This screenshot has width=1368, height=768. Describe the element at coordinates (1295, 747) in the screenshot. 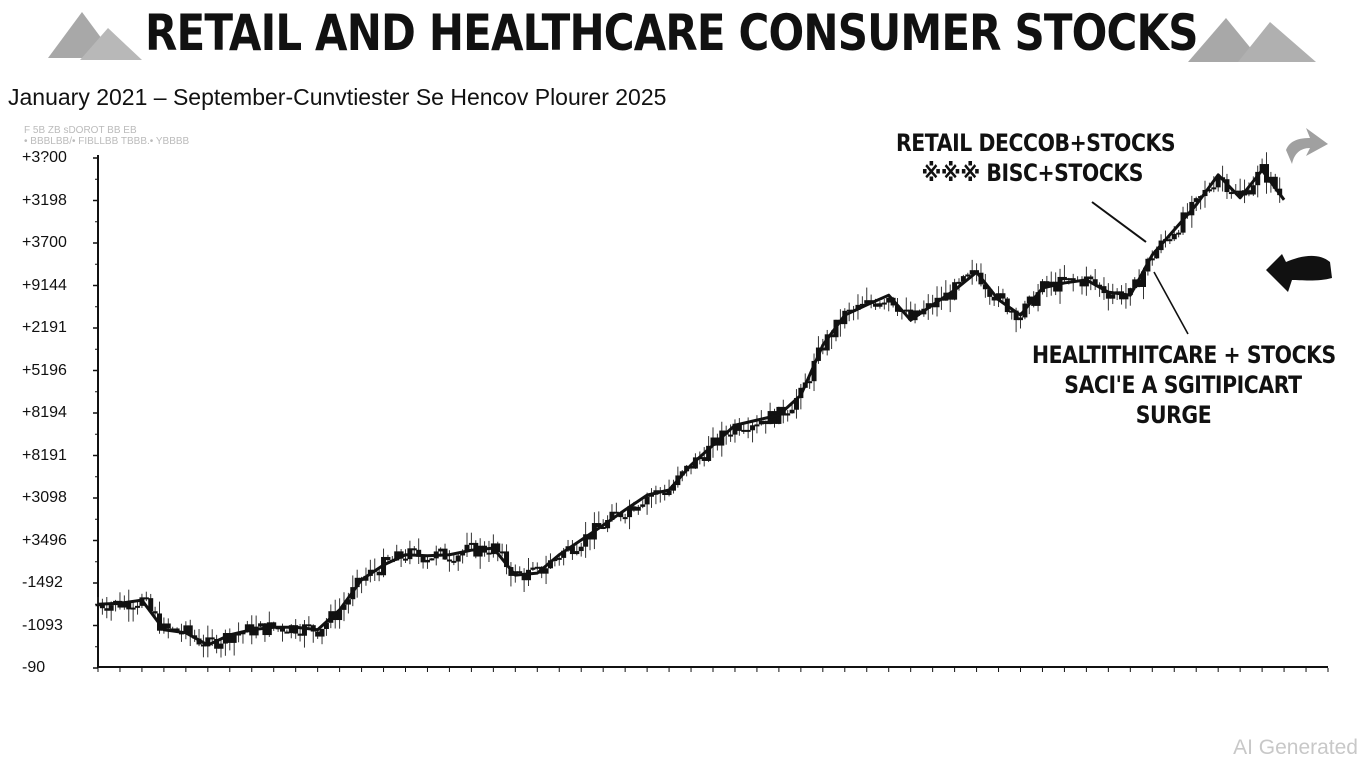

I see `ai-generated-watermark: AI Generated` at that location.